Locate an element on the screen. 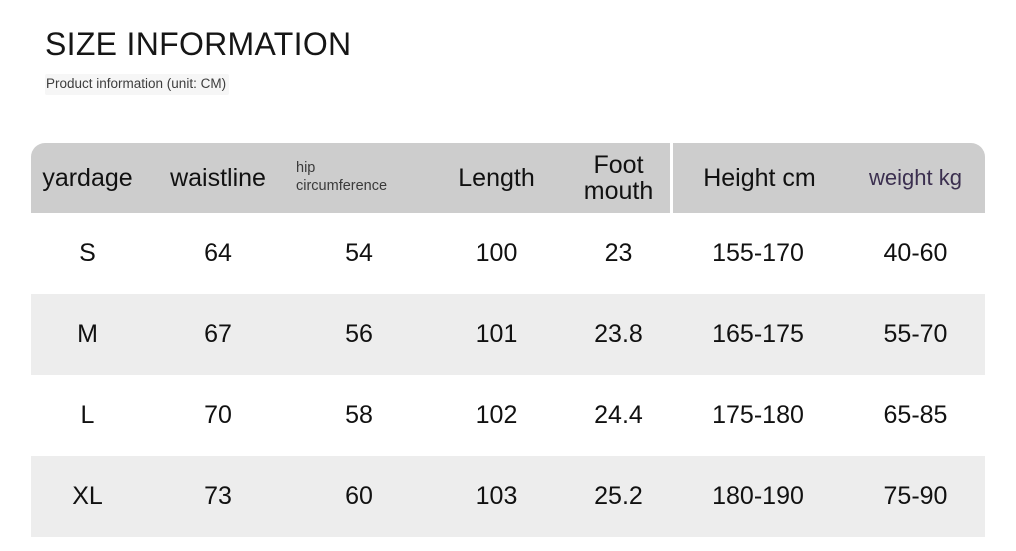  column-header-yardage: yardage is located at coordinates (87, 178).